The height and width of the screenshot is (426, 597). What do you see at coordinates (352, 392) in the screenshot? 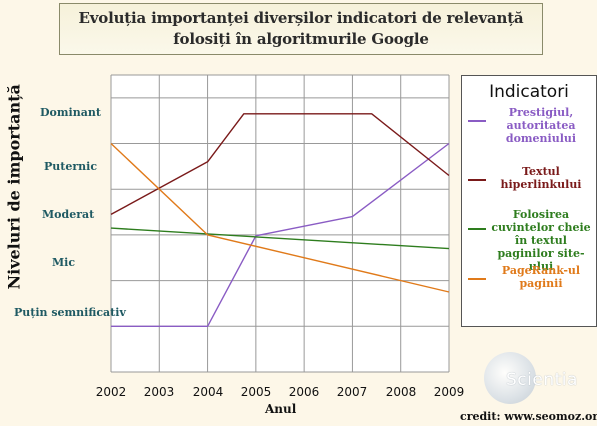
I see `x-tick-label: 2007` at bounding box center [352, 392].